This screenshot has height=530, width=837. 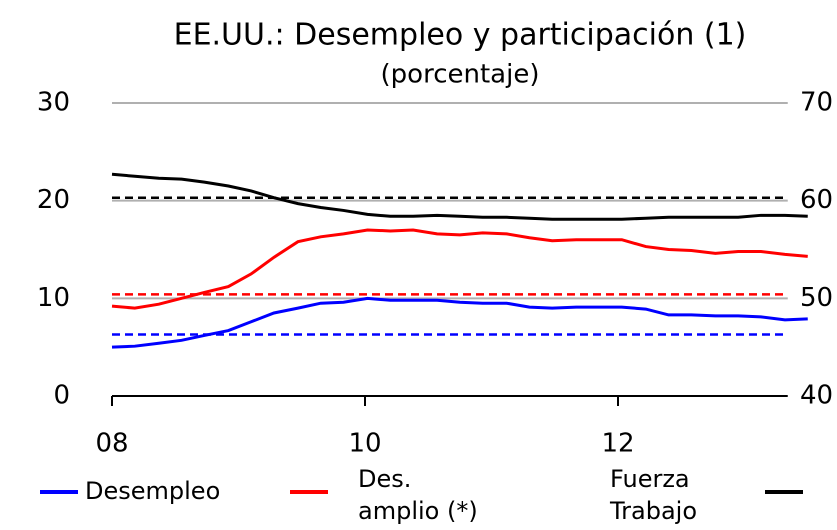 What do you see at coordinates (617, 444) in the screenshot?
I see `x-tick-label: 12` at bounding box center [617, 444].